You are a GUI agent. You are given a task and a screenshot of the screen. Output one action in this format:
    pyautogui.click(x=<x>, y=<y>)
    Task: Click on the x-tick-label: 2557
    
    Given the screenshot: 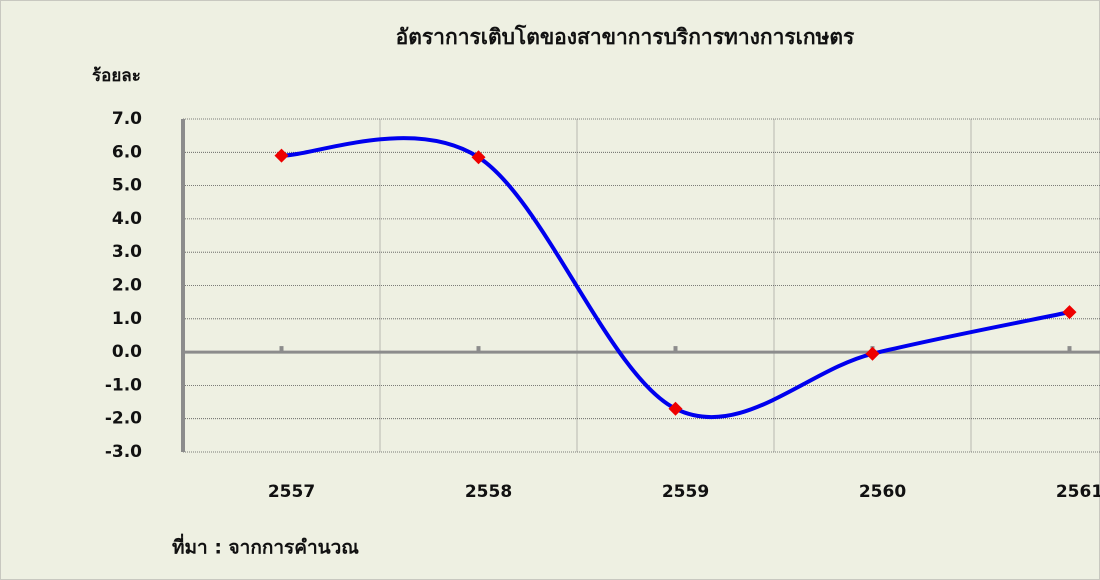 What is the action you would take?
    pyautogui.click(x=291, y=492)
    